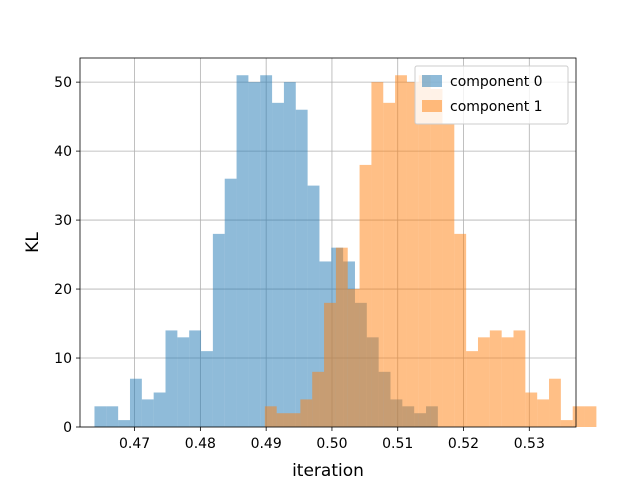  What do you see at coordinates (397, 444) in the screenshot?
I see `x-tick-label: 0.51` at bounding box center [397, 444].